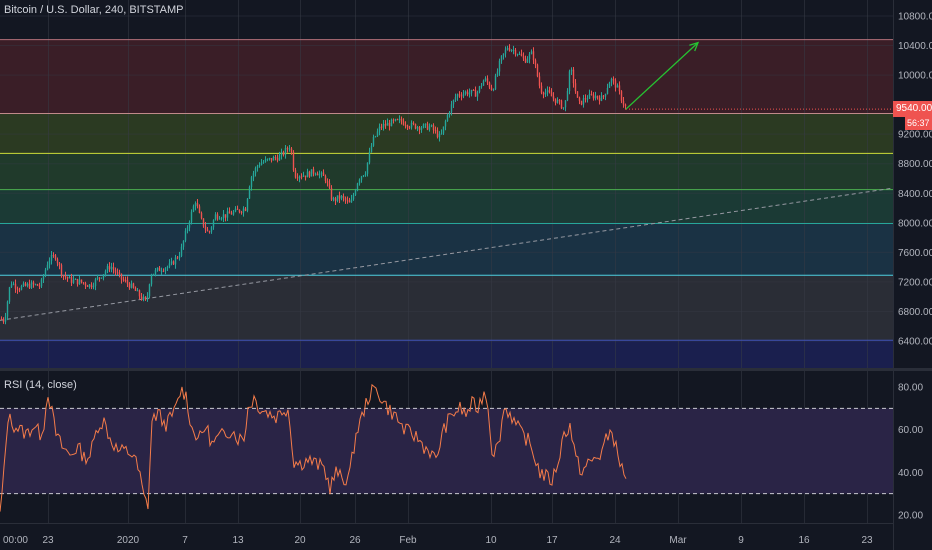  I want to click on symbol-title: Bitcoin / U.S. Dollar, 240, BITSTAMP, so click(94, 10).